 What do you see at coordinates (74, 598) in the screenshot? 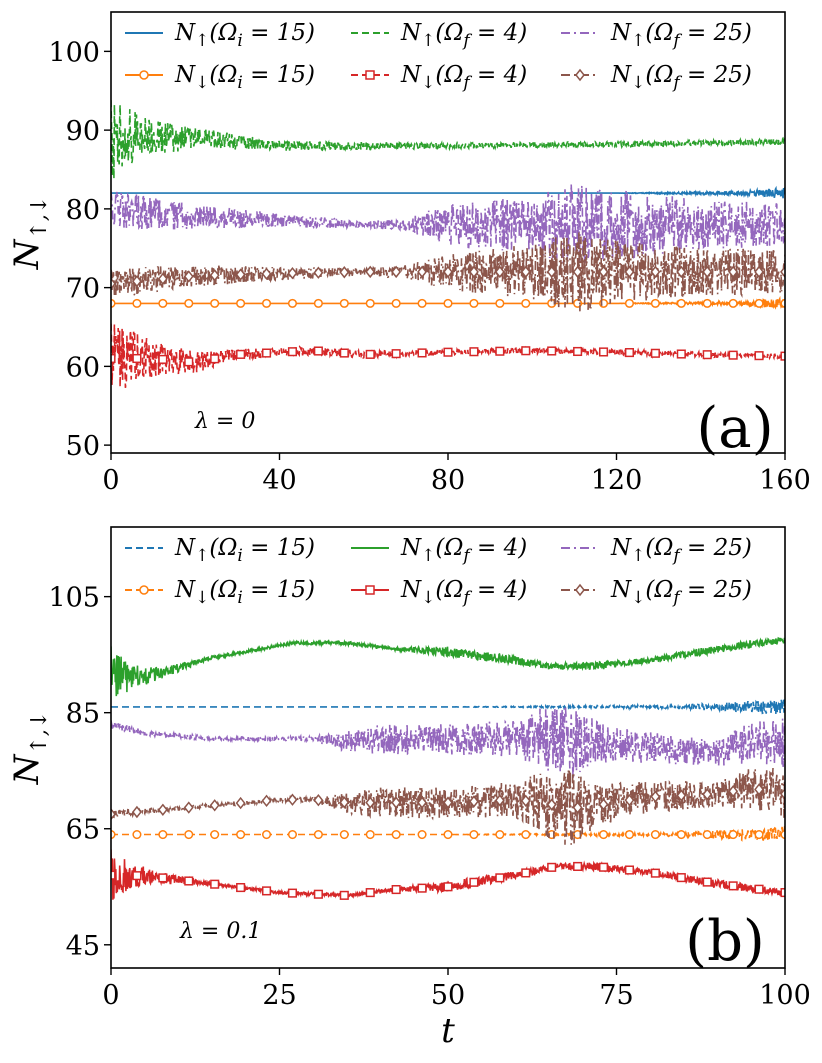
I see `y-tick-label: 105` at bounding box center [74, 598].